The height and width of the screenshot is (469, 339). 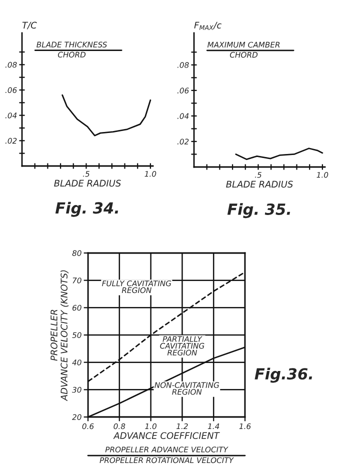 I want to click on text: Fig. 34., so click(x=86, y=209).